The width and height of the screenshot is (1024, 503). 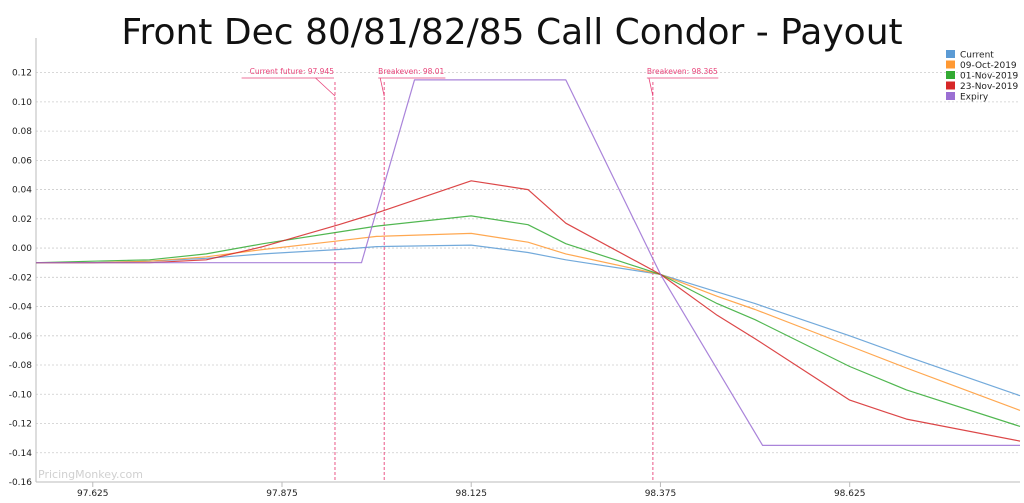 What do you see at coordinates (90, 474) in the screenshot?
I see `watermark: PricingMonkey.com` at bounding box center [90, 474].